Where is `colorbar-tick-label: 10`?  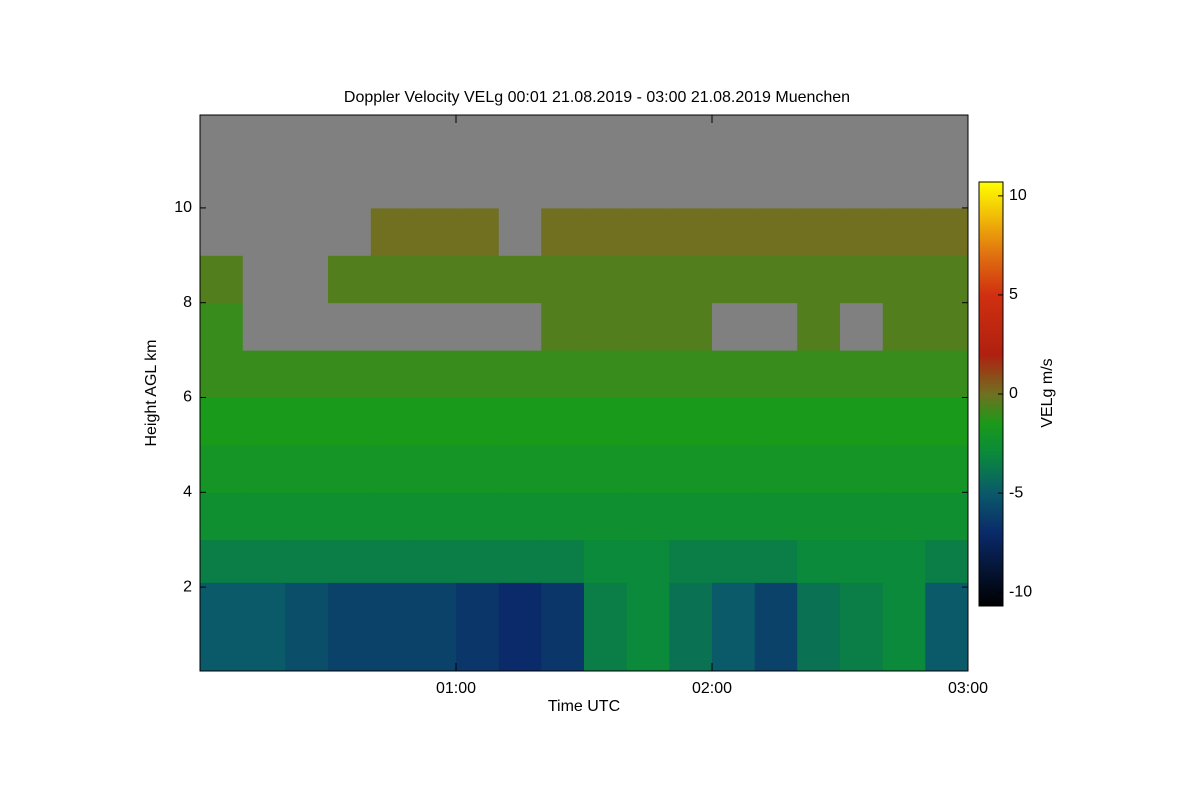
colorbar-tick-label: 10 is located at coordinates (1018, 195).